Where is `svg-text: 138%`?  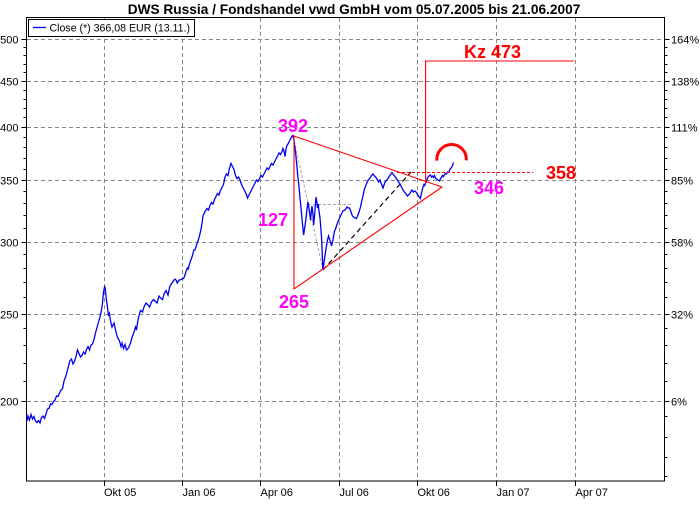 svg-text: 138% is located at coordinates (685, 83).